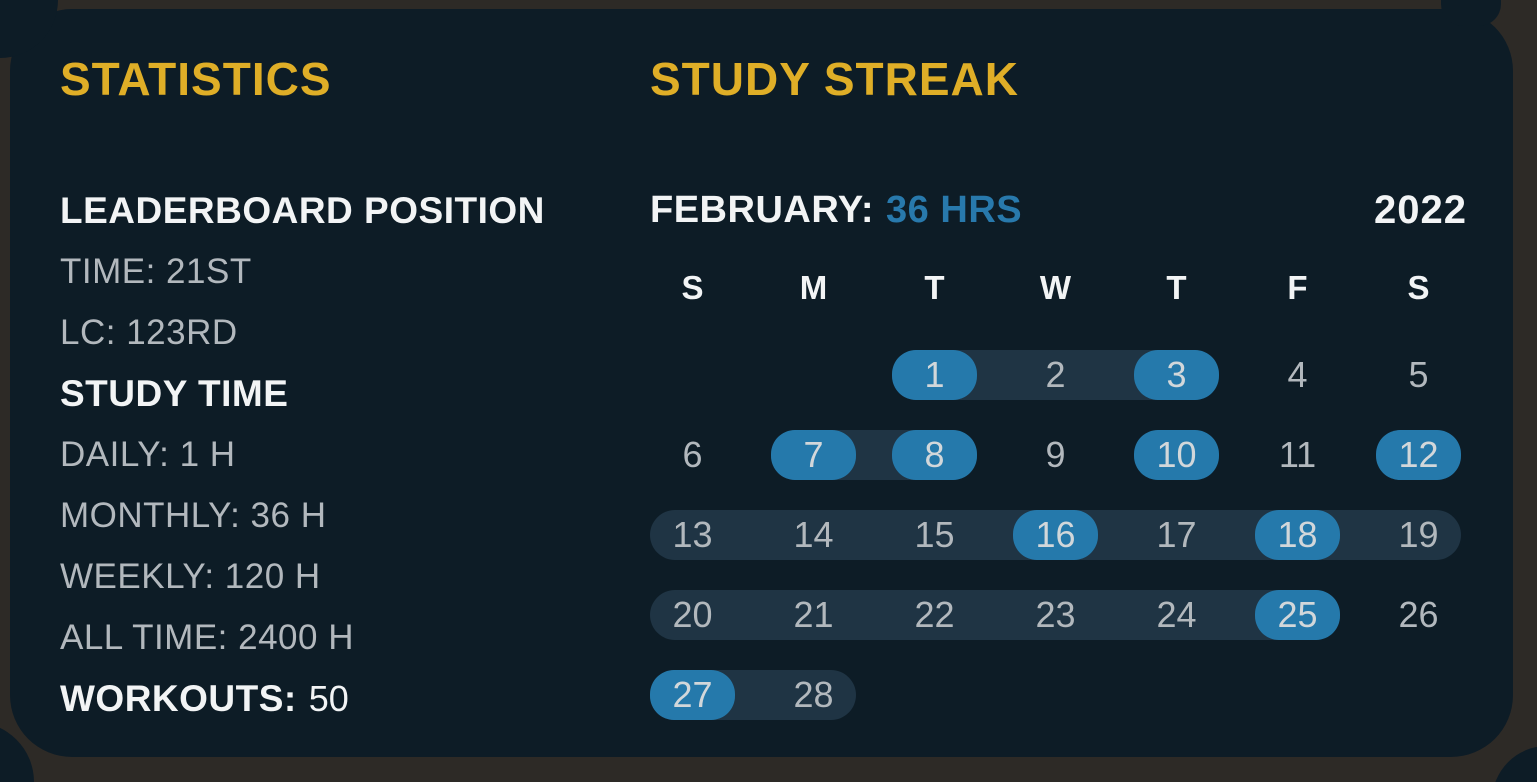 This screenshot has width=1537, height=782. I want to click on stat-section-header: STUDY TIME, so click(174, 393).